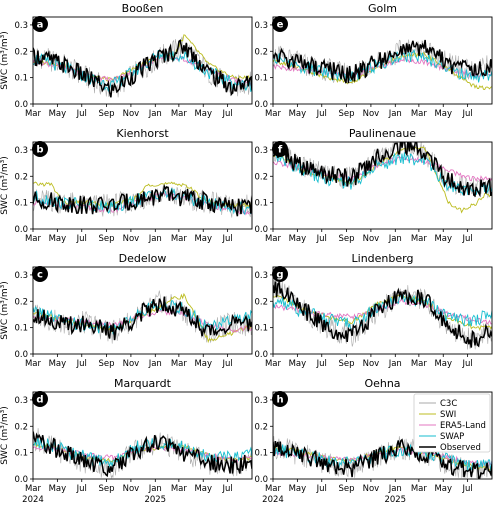  Describe the element at coordinates (143, 258) in the screenshot. I see `panel-title: Dedelow` at that location.